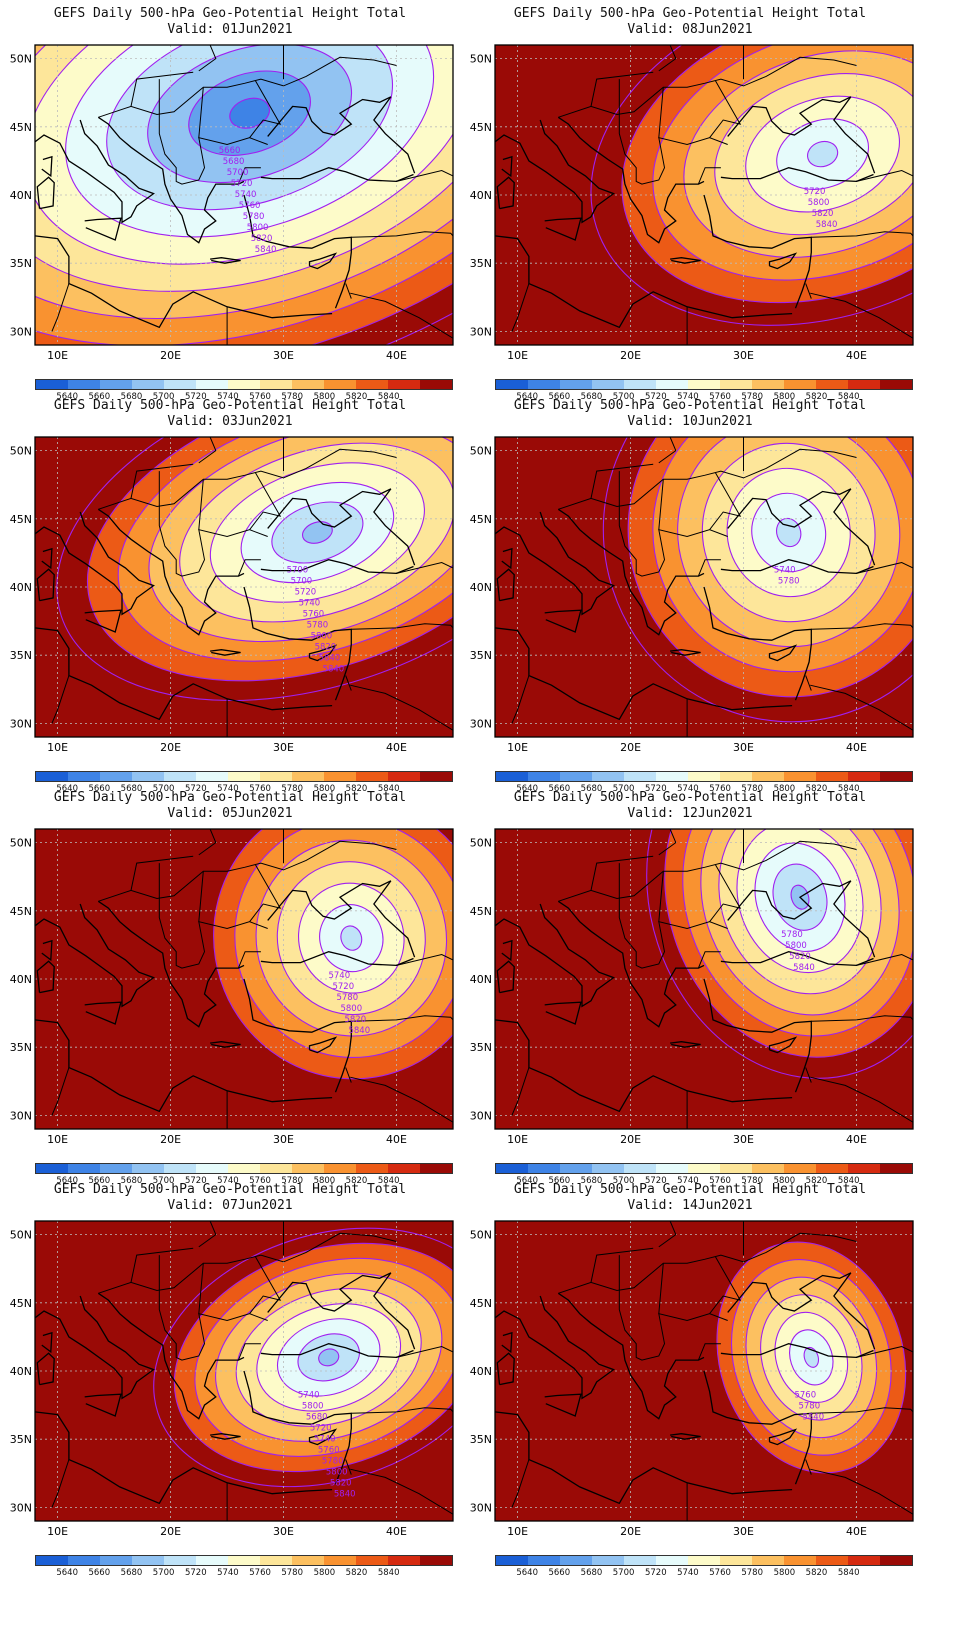  Describe the element at coordinates (324, 1573) in the screenshot. I see `colorbar-label: 5800` at that location.